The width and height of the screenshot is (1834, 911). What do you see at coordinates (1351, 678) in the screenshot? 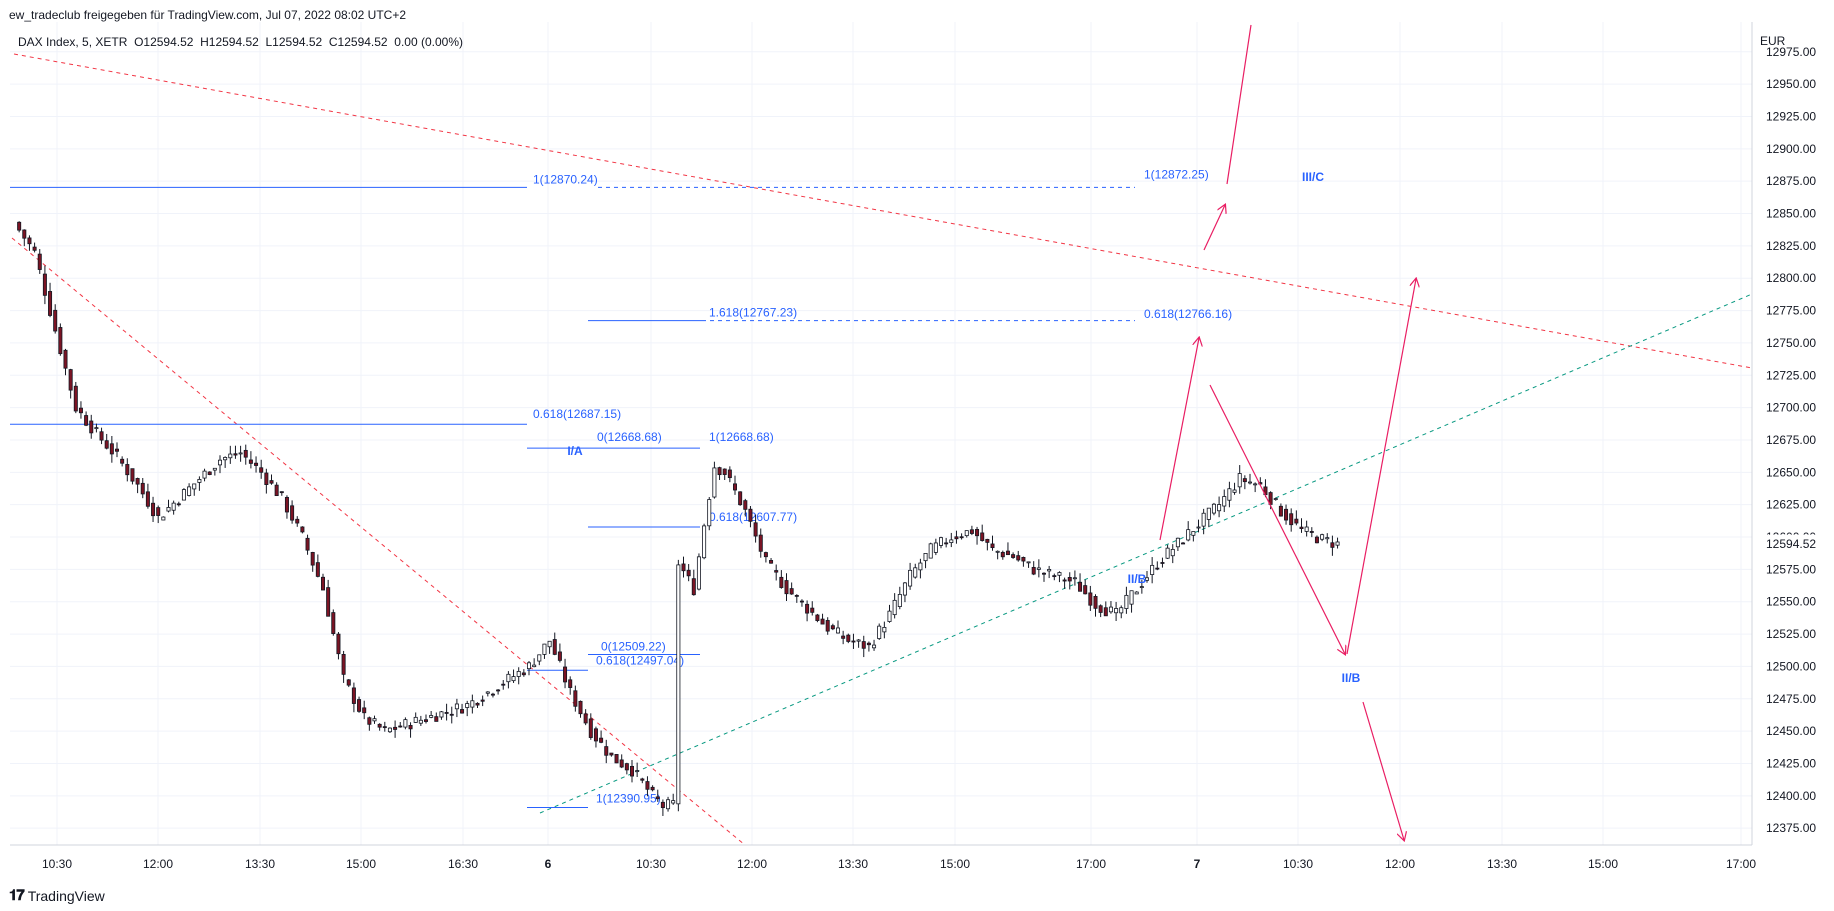
I see `wave-label: II/B` at bounding box center [1351, 678].